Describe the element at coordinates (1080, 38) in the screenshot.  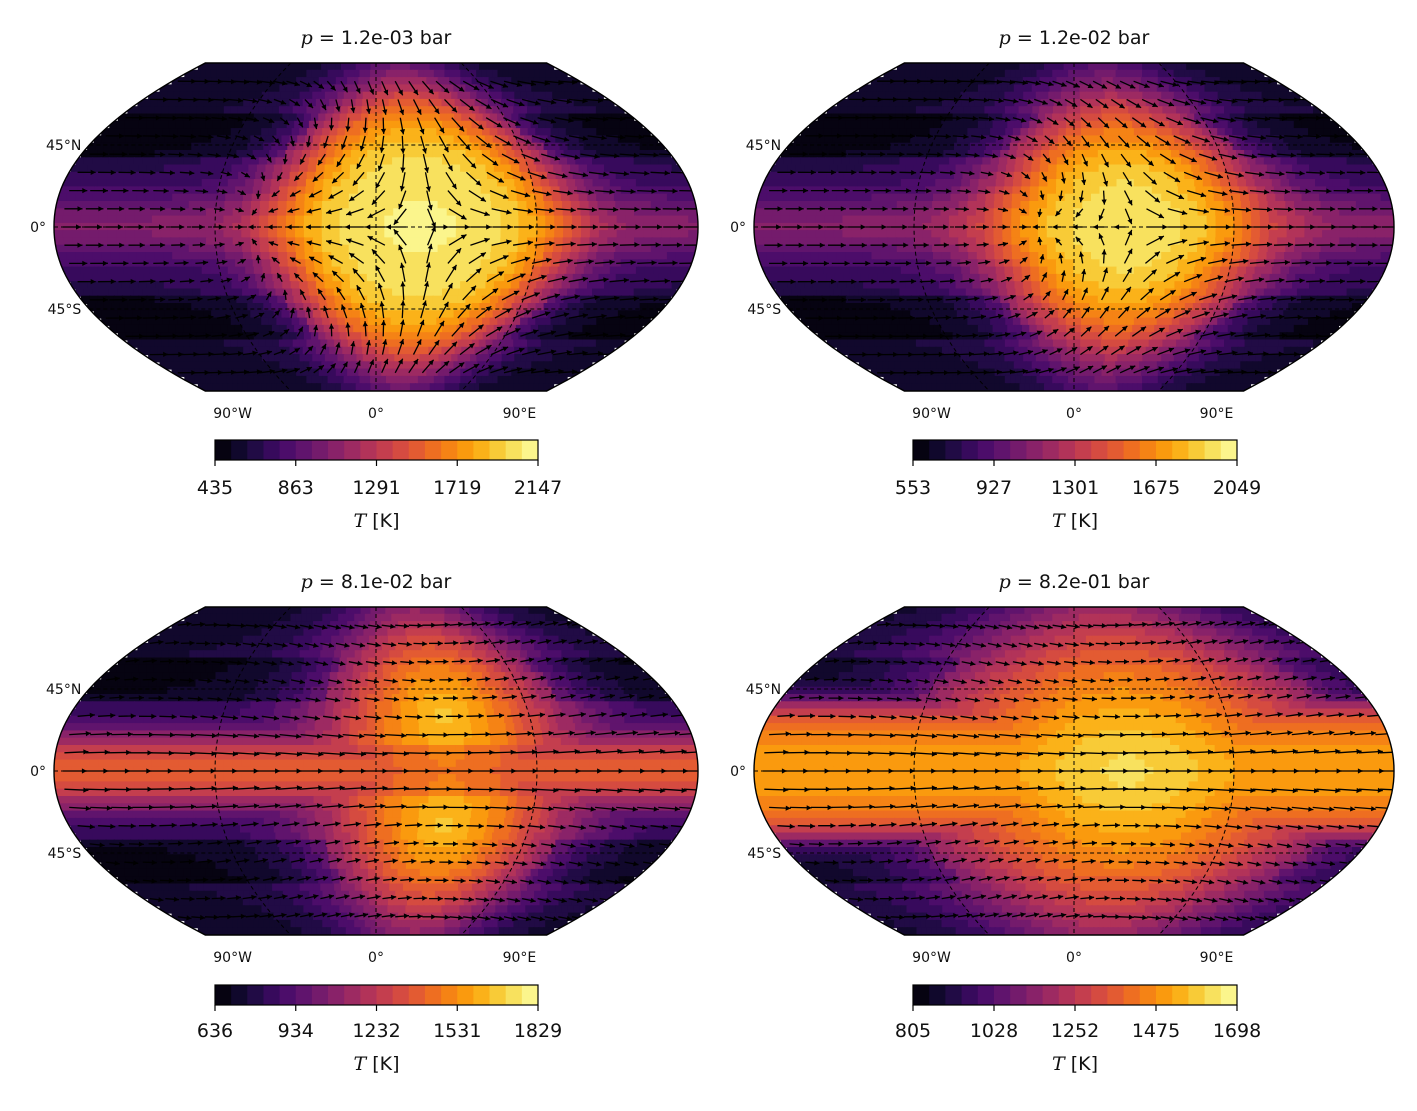
I see `title-rest: = 1.2e-02 bar` at that location.